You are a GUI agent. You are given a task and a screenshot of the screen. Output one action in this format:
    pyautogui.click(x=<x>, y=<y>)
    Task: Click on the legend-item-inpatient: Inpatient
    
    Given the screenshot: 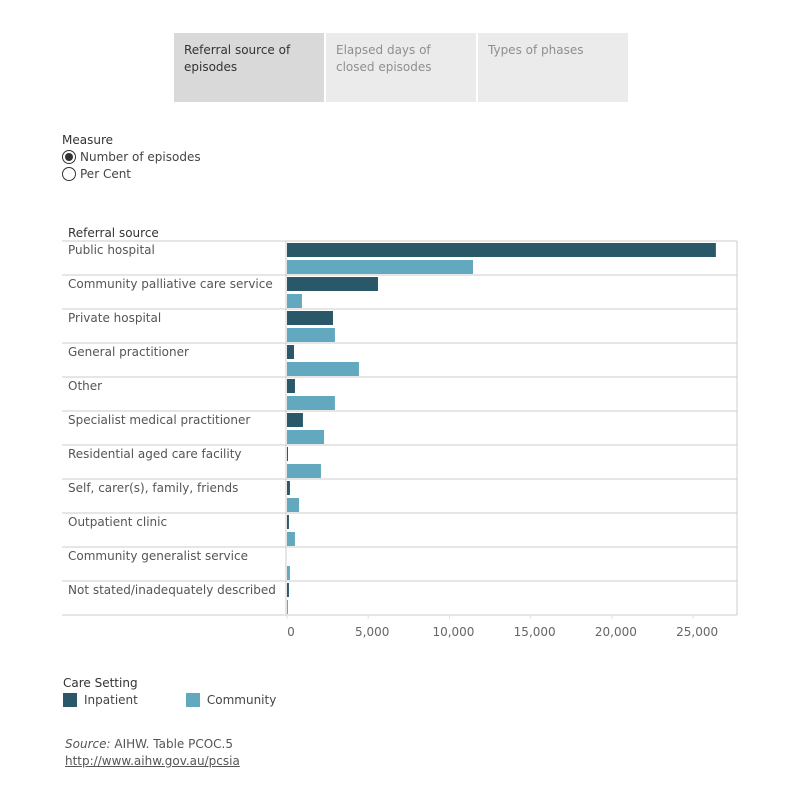 What is the action you would take?
    pyautogui.click(x=100, y=700)
    